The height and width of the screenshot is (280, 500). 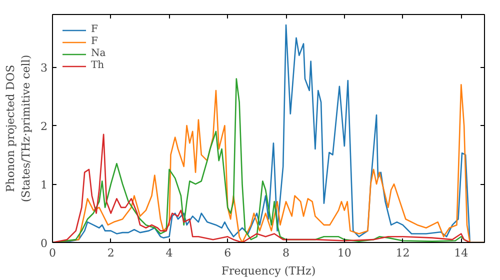 What do you see at coordinates (44, 185) in the screenshot?
I see `y-tick-label: 1` at bounding box center [44, 185].